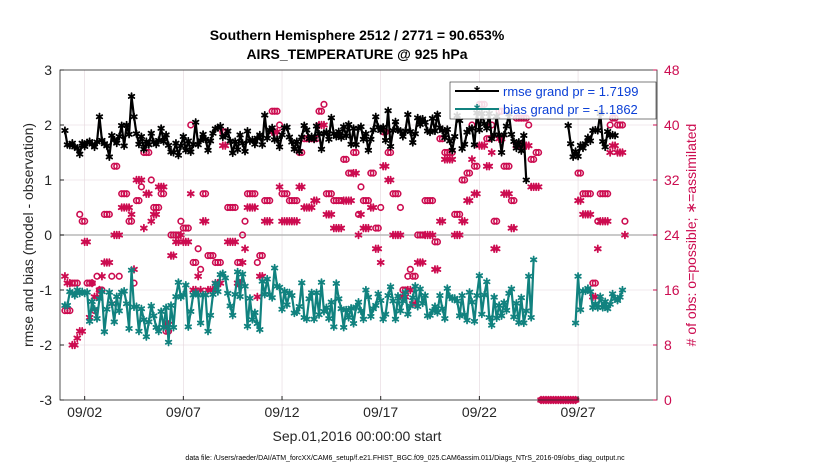 This screenshot has height=470, width=830. Describe the element at coordinates (578, 412) in the screenshot. I see `x-tick-label-5: 09/27` at that location.